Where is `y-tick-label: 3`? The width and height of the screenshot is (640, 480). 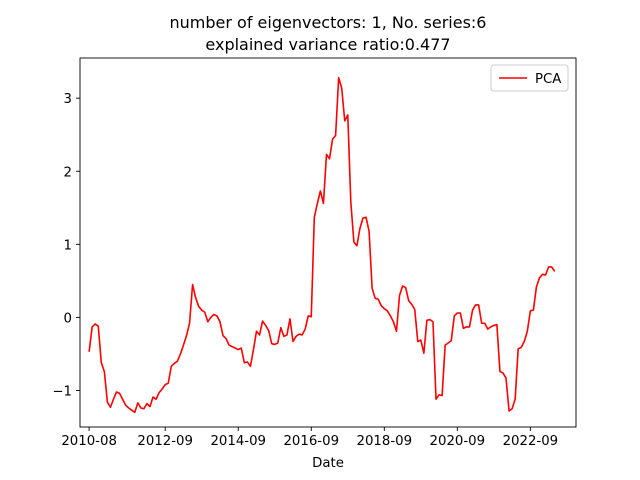 y-tick-label: 3 is located at coordinates (68, 99).